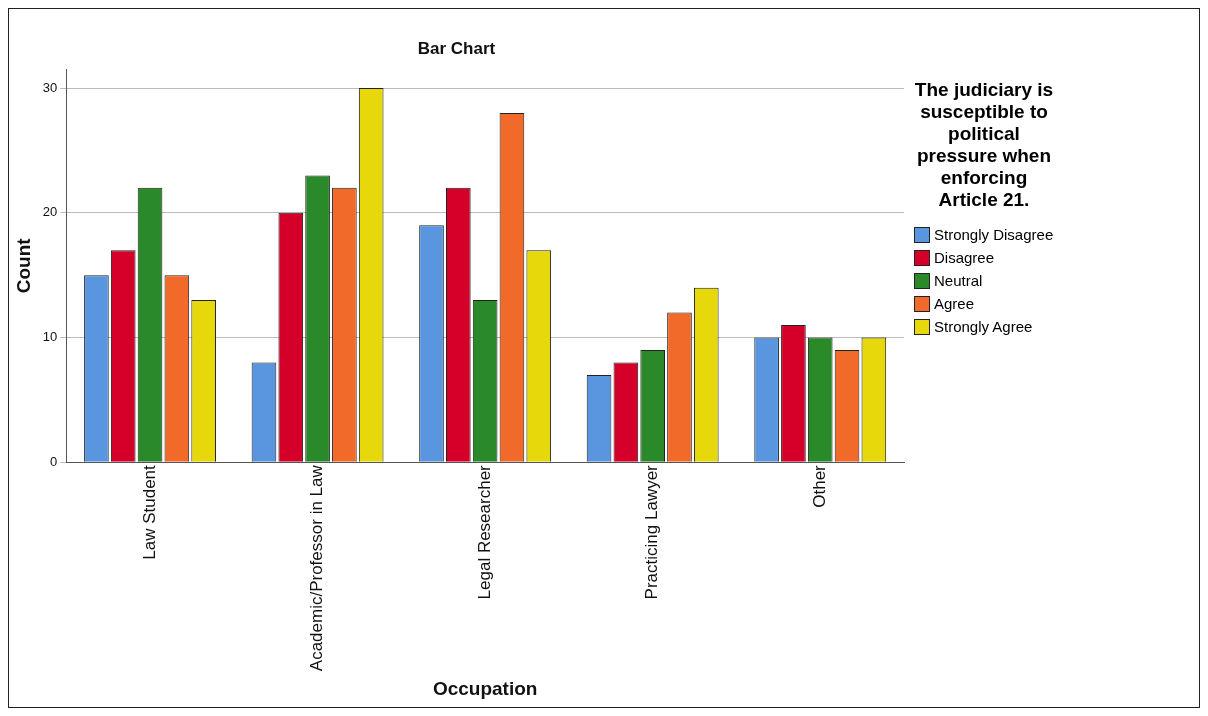 The width and height of the screenshot is (1208, 716). What do you see at coordinates (819, 486) in the screenshot?
I see `x-tick-label: Other` at bounding box center [819, 486].